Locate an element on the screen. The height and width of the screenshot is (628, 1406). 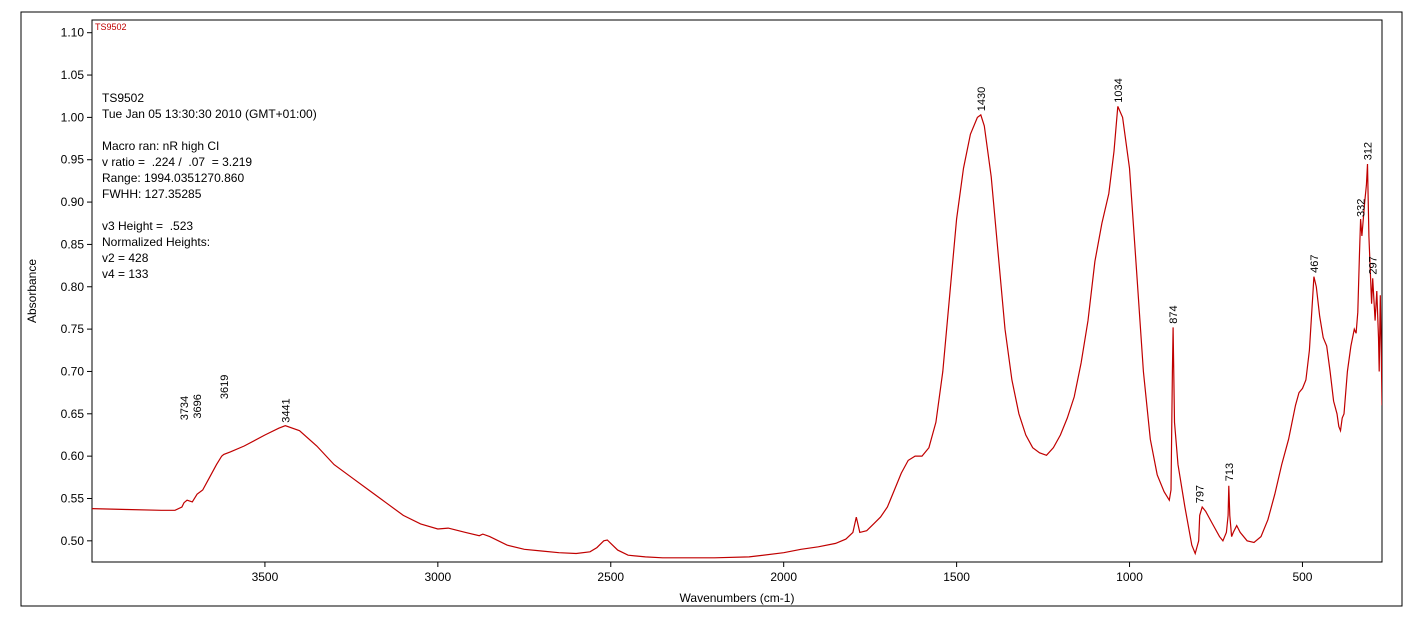
annotation-line-macro: Macro ran: nR high CI is located at coordinates (161, 146).